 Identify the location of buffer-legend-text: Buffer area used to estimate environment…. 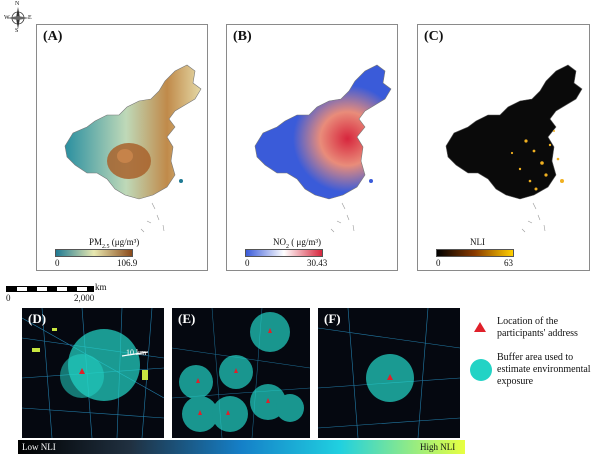
(544, 369).